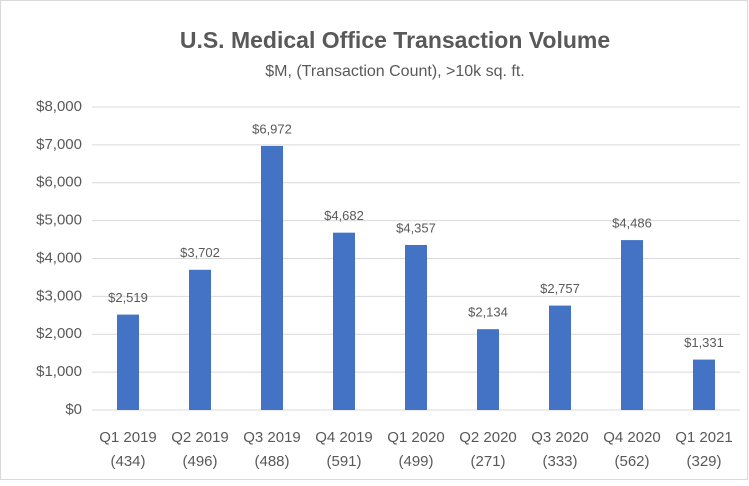 The height and width of the screenshot is (486, 749). What do you see at coordinates (59, 371) in the screenshot?
I see `y-tick-label: $1,000` at bounding box center [59, 371].